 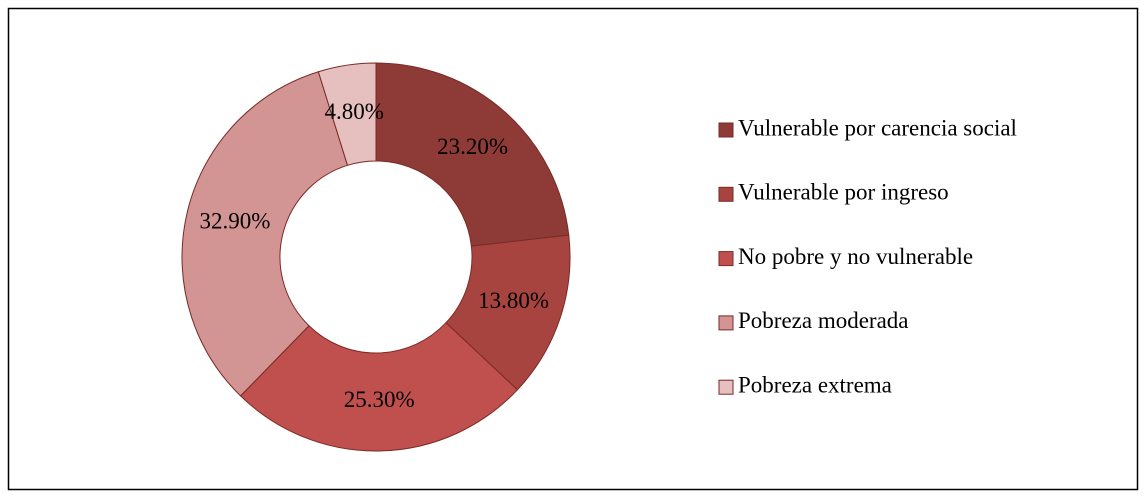 I want to click on legend-label: Vulnerable por ingreso, so click(x=843, y=192).